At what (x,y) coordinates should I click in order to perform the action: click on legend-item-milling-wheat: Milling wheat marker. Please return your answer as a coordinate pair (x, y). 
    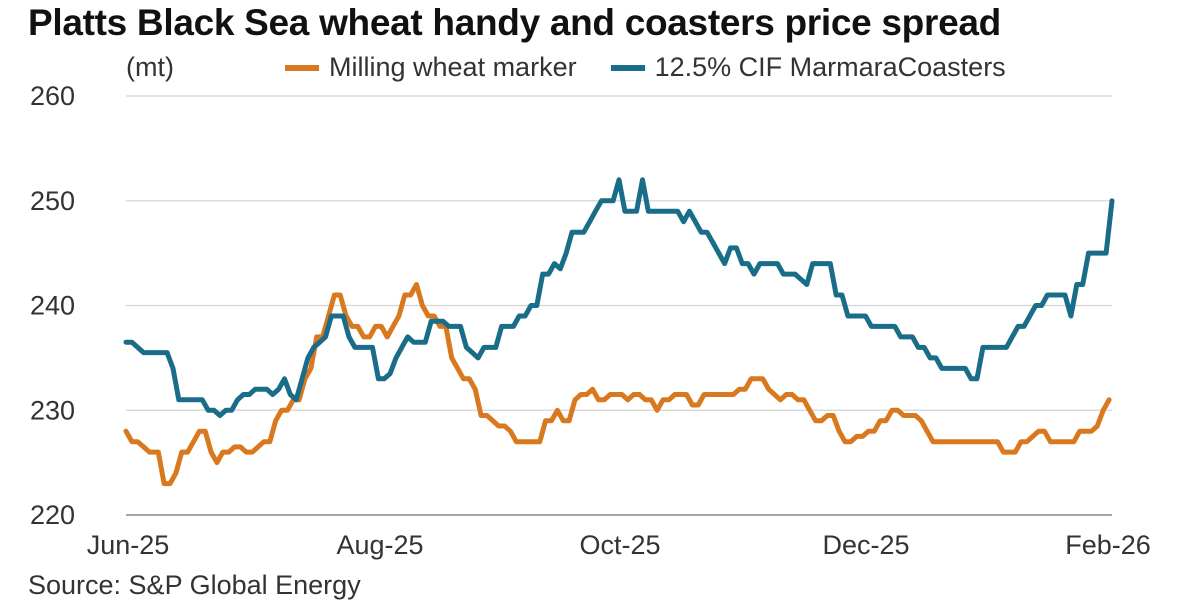
    Looking at the image, I should click on (431, 67).